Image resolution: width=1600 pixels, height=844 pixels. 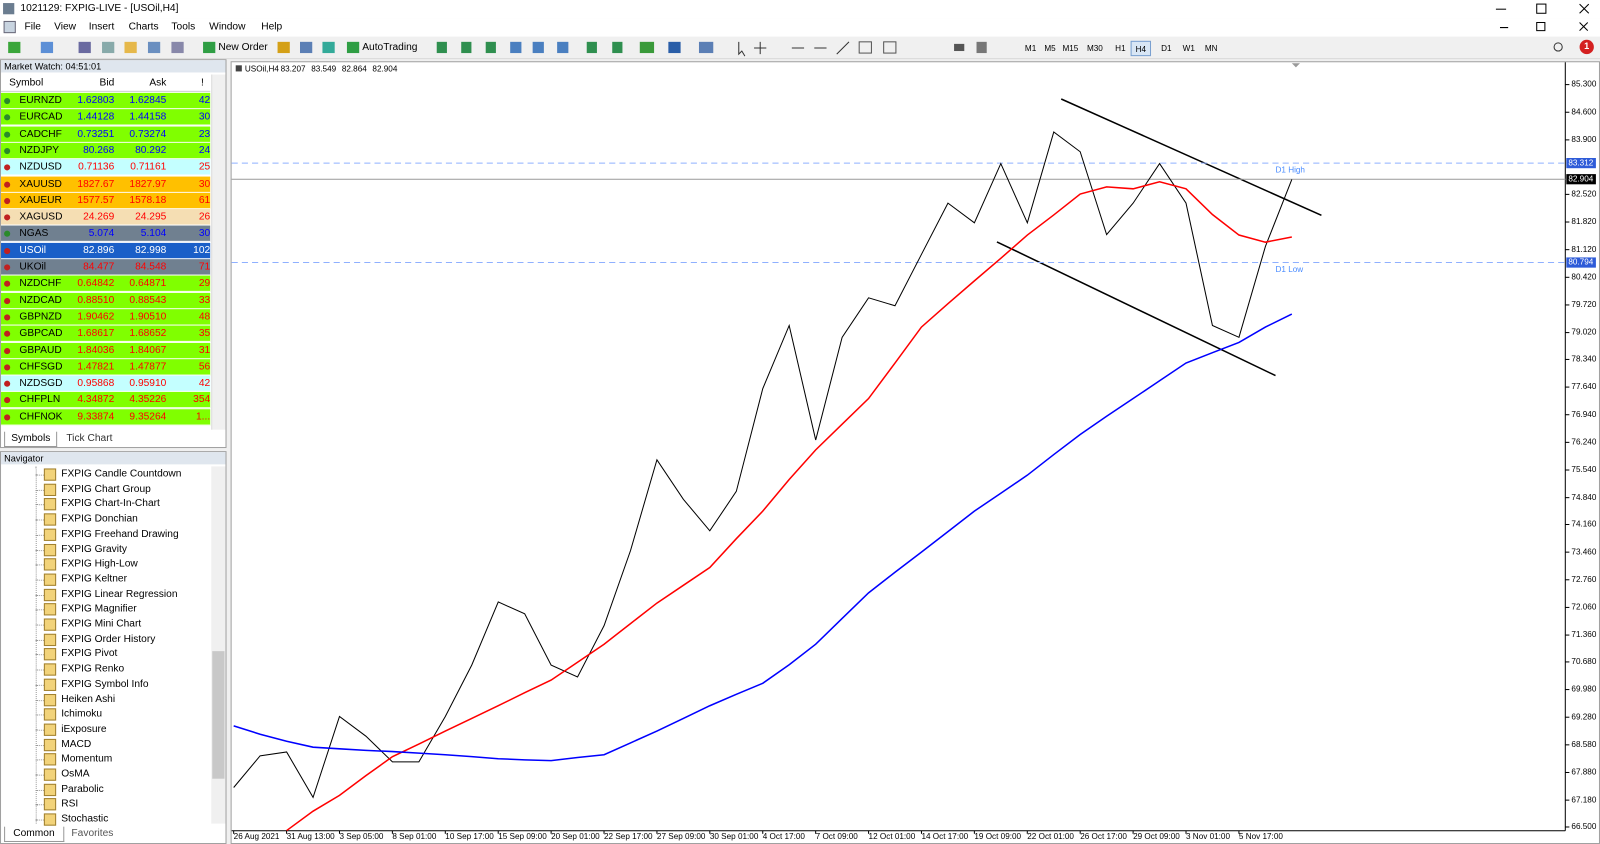 I want to click on navigator-item: RSI, so click(x=70, y=804).